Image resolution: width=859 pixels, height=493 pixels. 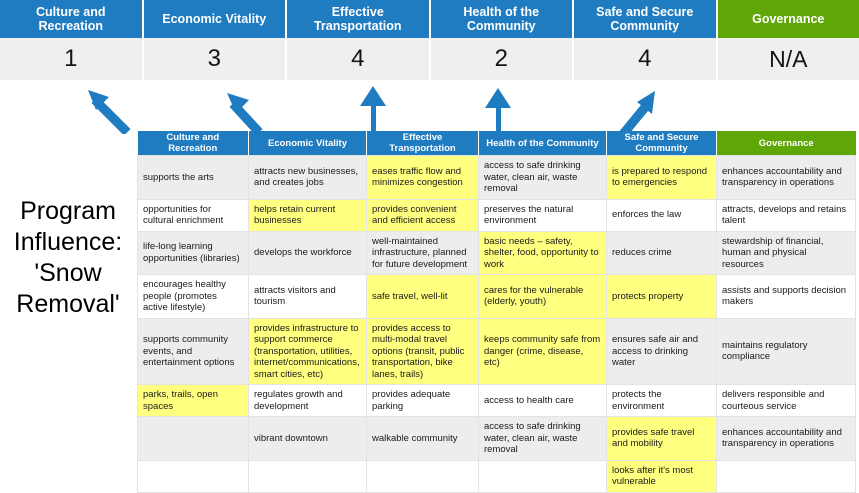 What do you see at coordinates (662, 297) in the screenshot?
I see `matrix-cell: protects property` at bounding box center [662, 297].